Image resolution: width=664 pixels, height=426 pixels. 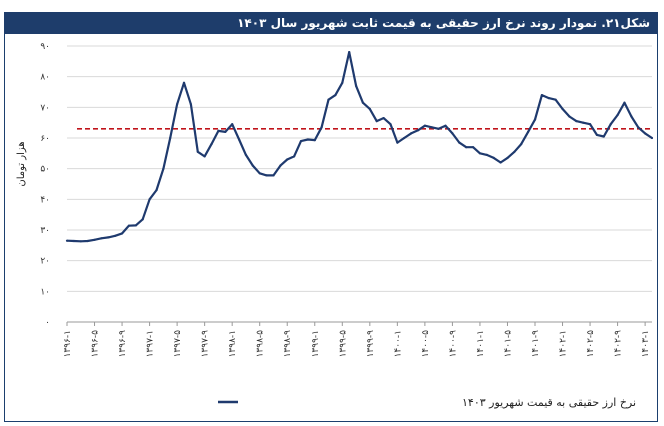 I want to click on x-tick-label: ۱۴۰۲-۵, so click(x=591, y=344).